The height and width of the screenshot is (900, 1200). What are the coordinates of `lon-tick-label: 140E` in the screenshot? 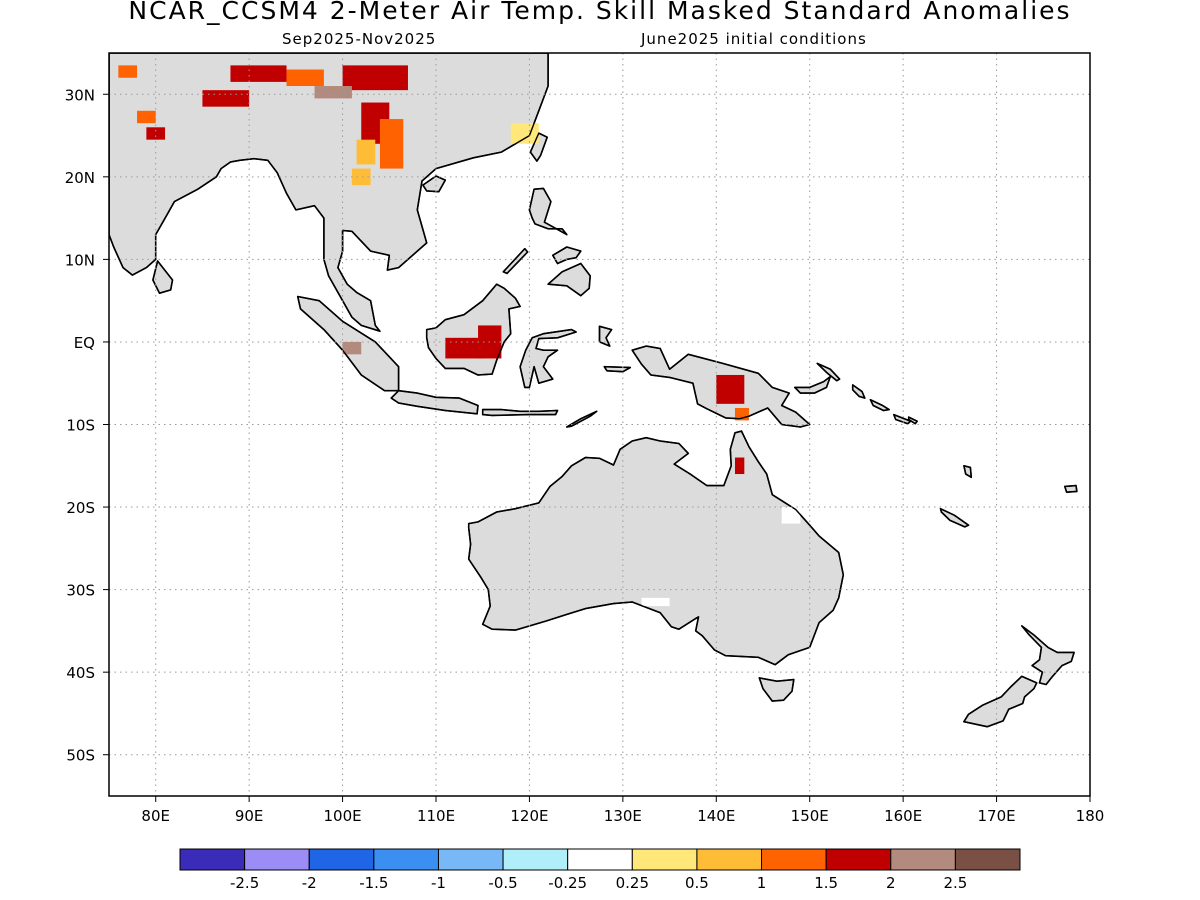 It's located at (716, 816).